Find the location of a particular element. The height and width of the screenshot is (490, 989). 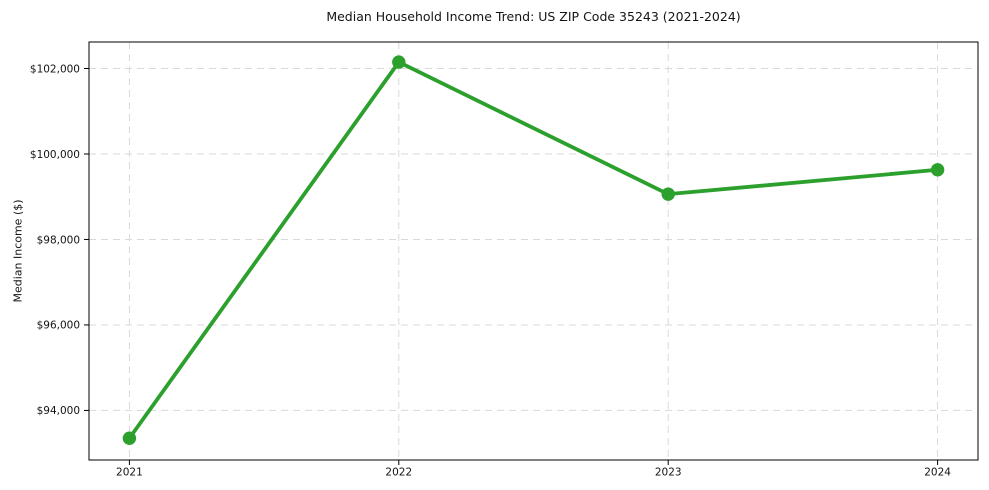

y-axis-label: Median Income ($) is located at coordinates (18, 250).